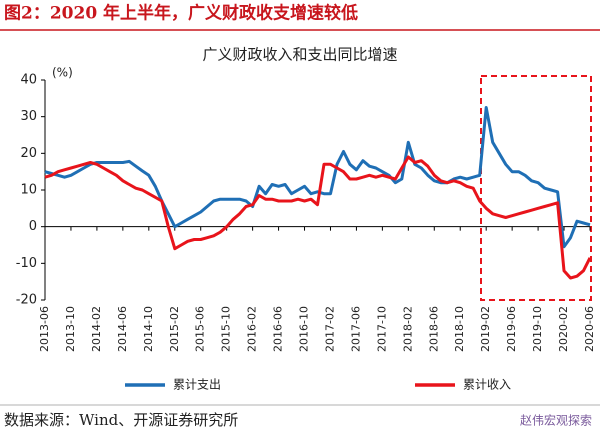  Describe the element at coordinates (44, 329) in the screenshot. I see `x-tick-label: 2013-06` at that location.